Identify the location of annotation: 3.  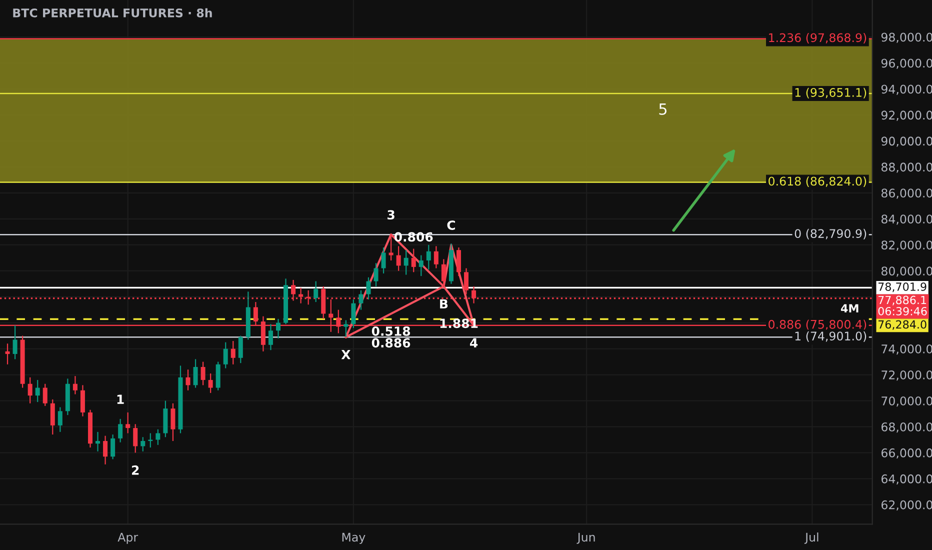
(391, 215).